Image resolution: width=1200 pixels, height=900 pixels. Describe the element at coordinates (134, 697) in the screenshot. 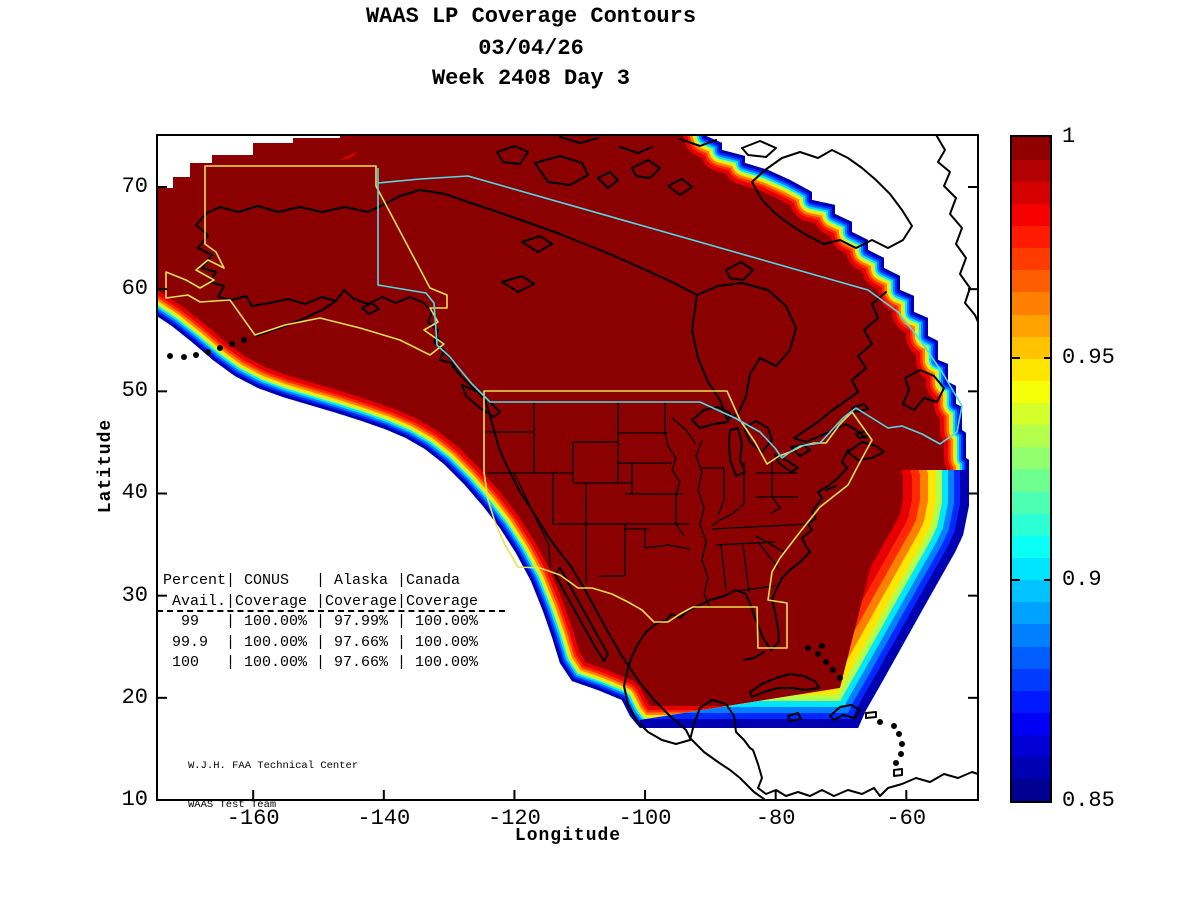

I see `y-tick-label: 20` at that location.